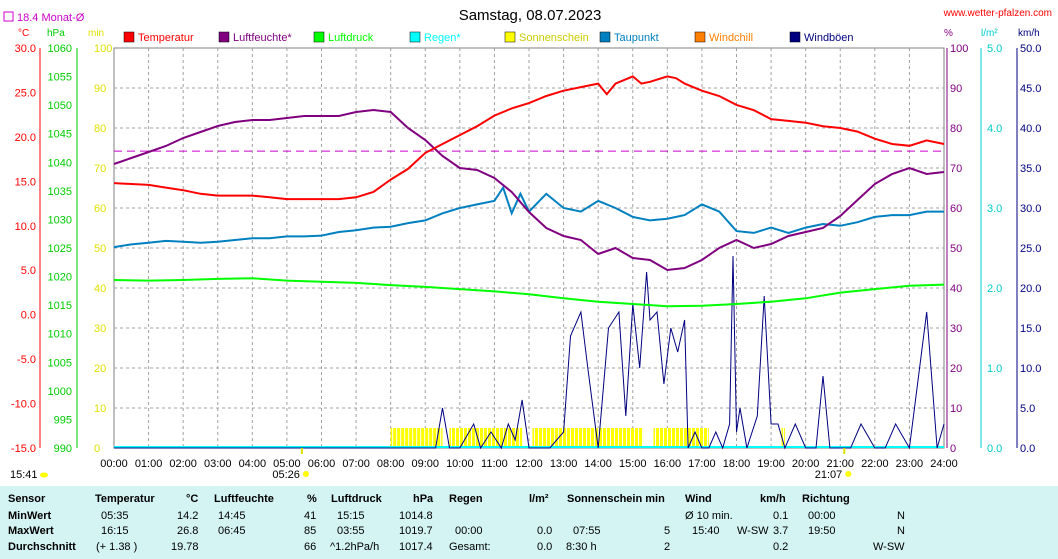  Describe the element at coordinates (528, 217) in the screenshot. I see `series-line-taupunkt` at that location.